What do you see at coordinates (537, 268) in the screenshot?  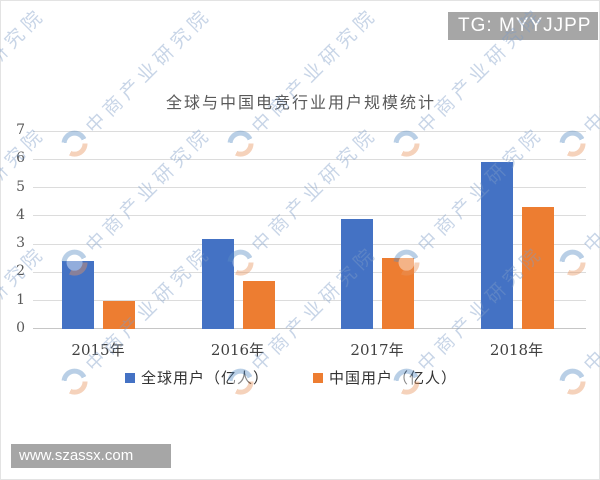 I see `bar-2018年-中国用户（亿人）` at bounding box center [537, 268].